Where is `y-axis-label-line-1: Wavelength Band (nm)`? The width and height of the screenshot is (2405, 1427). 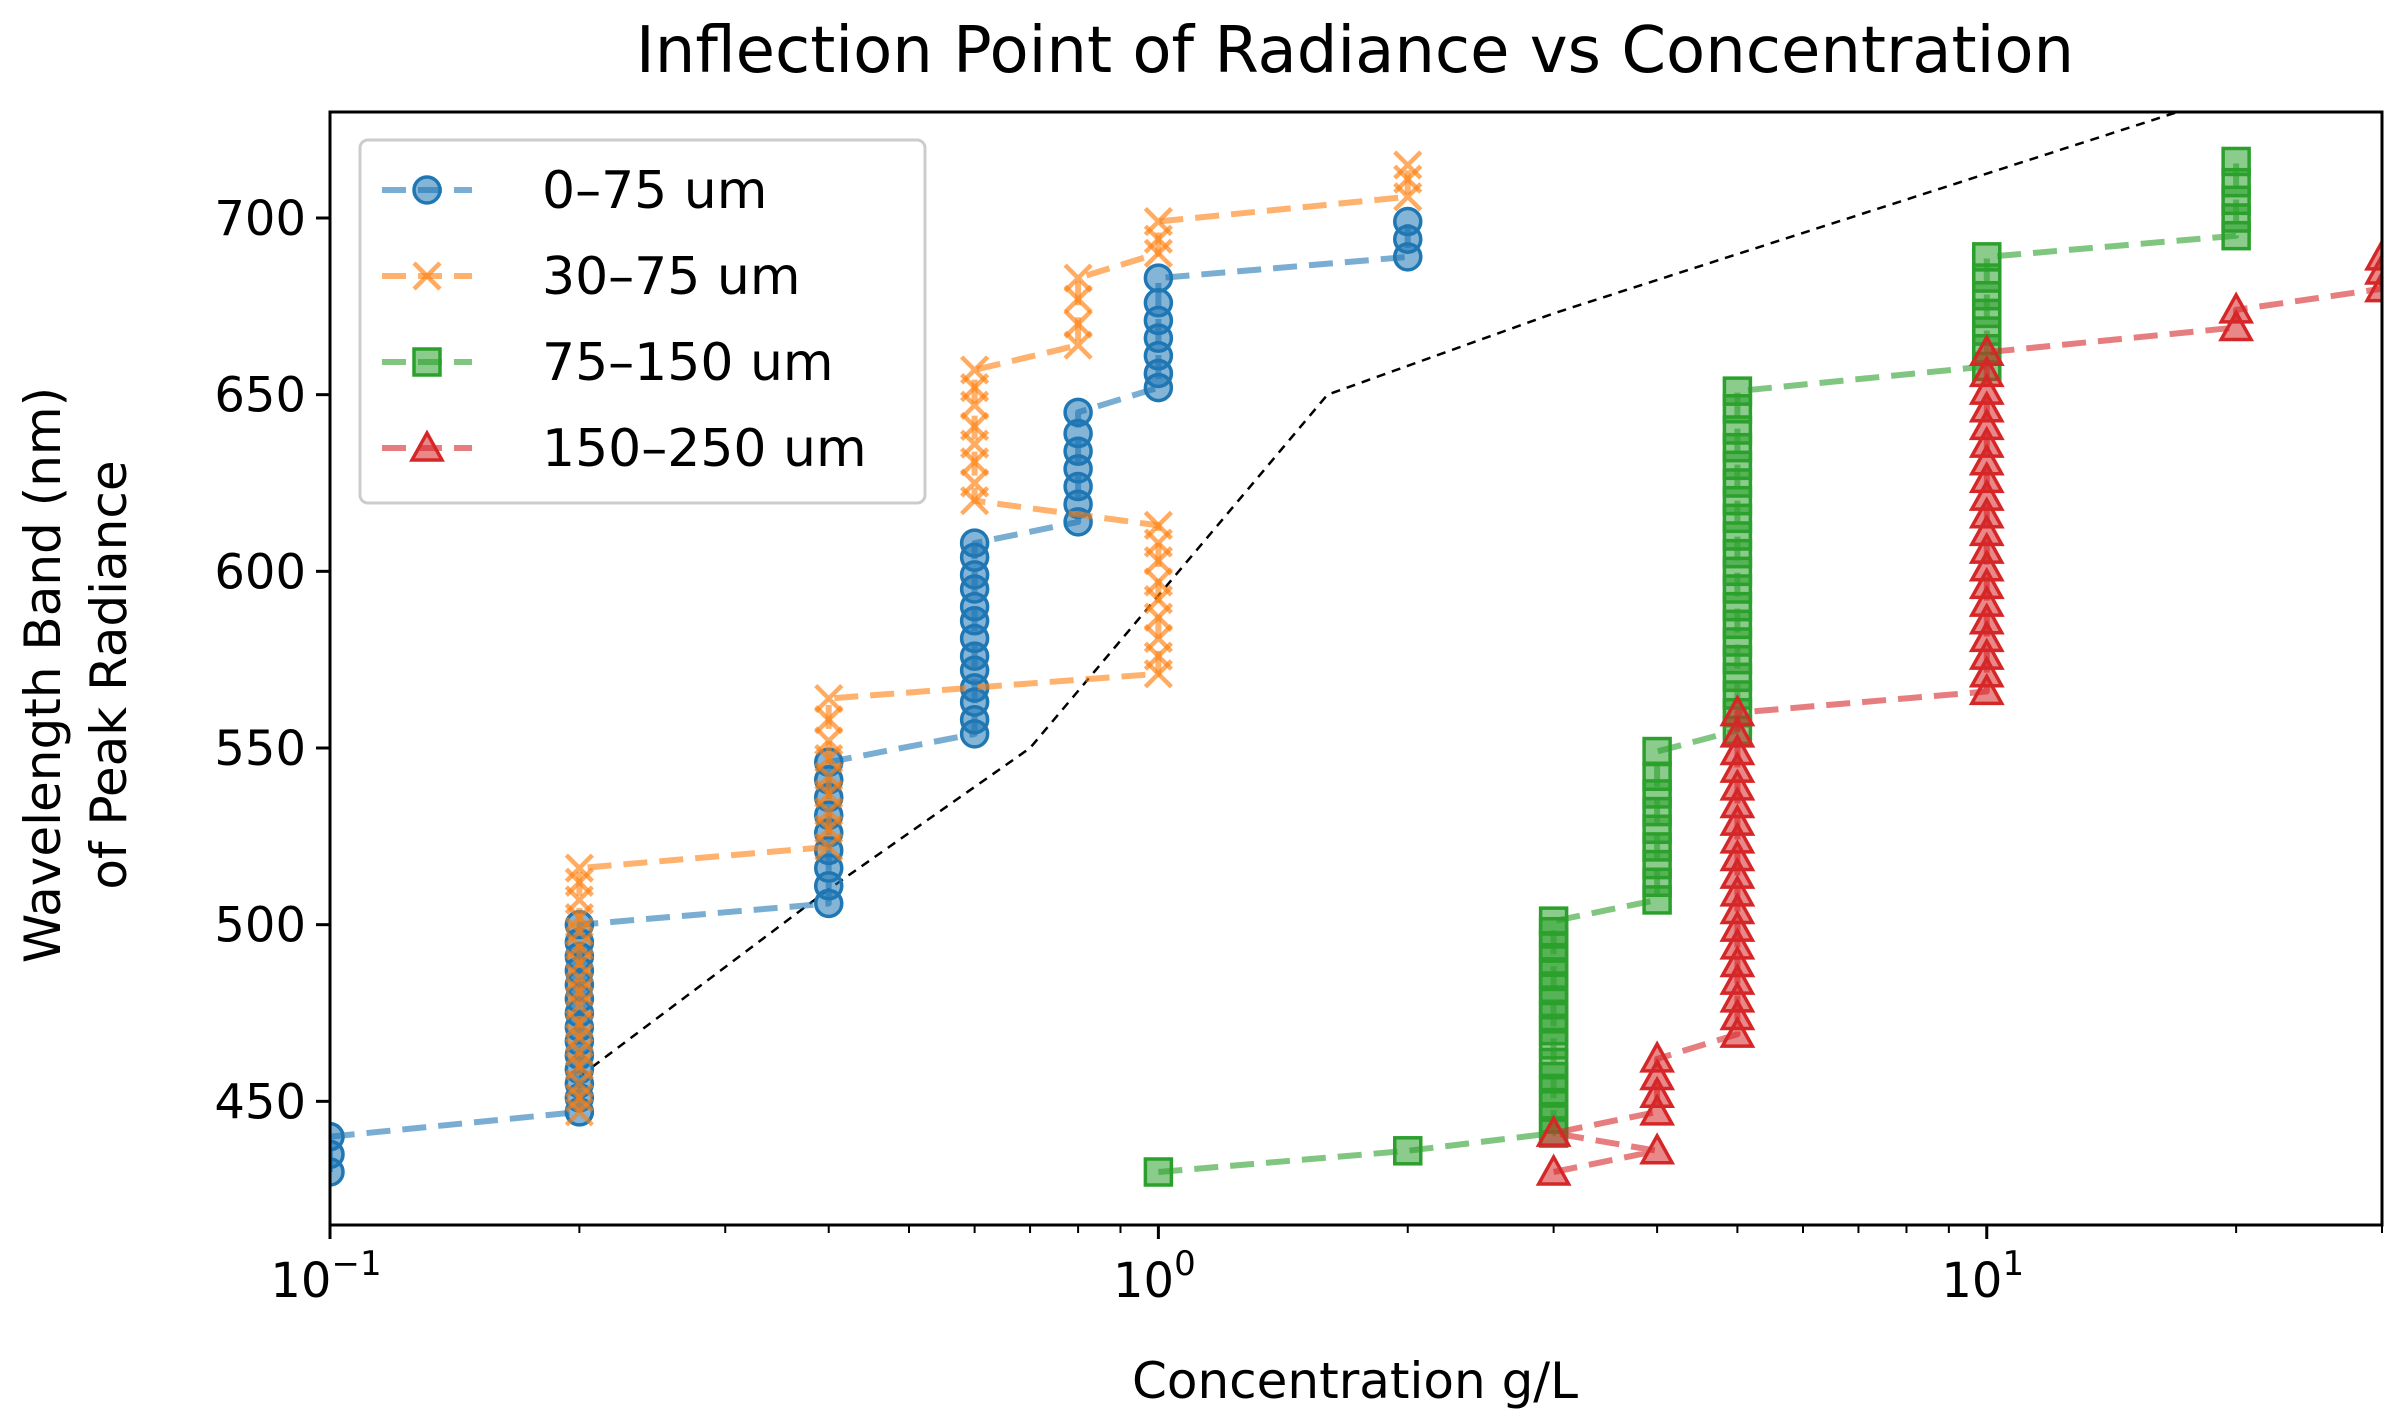 y-axis-label-line-1: Wavelength Band (nm) is located at coordinates (43, 675).